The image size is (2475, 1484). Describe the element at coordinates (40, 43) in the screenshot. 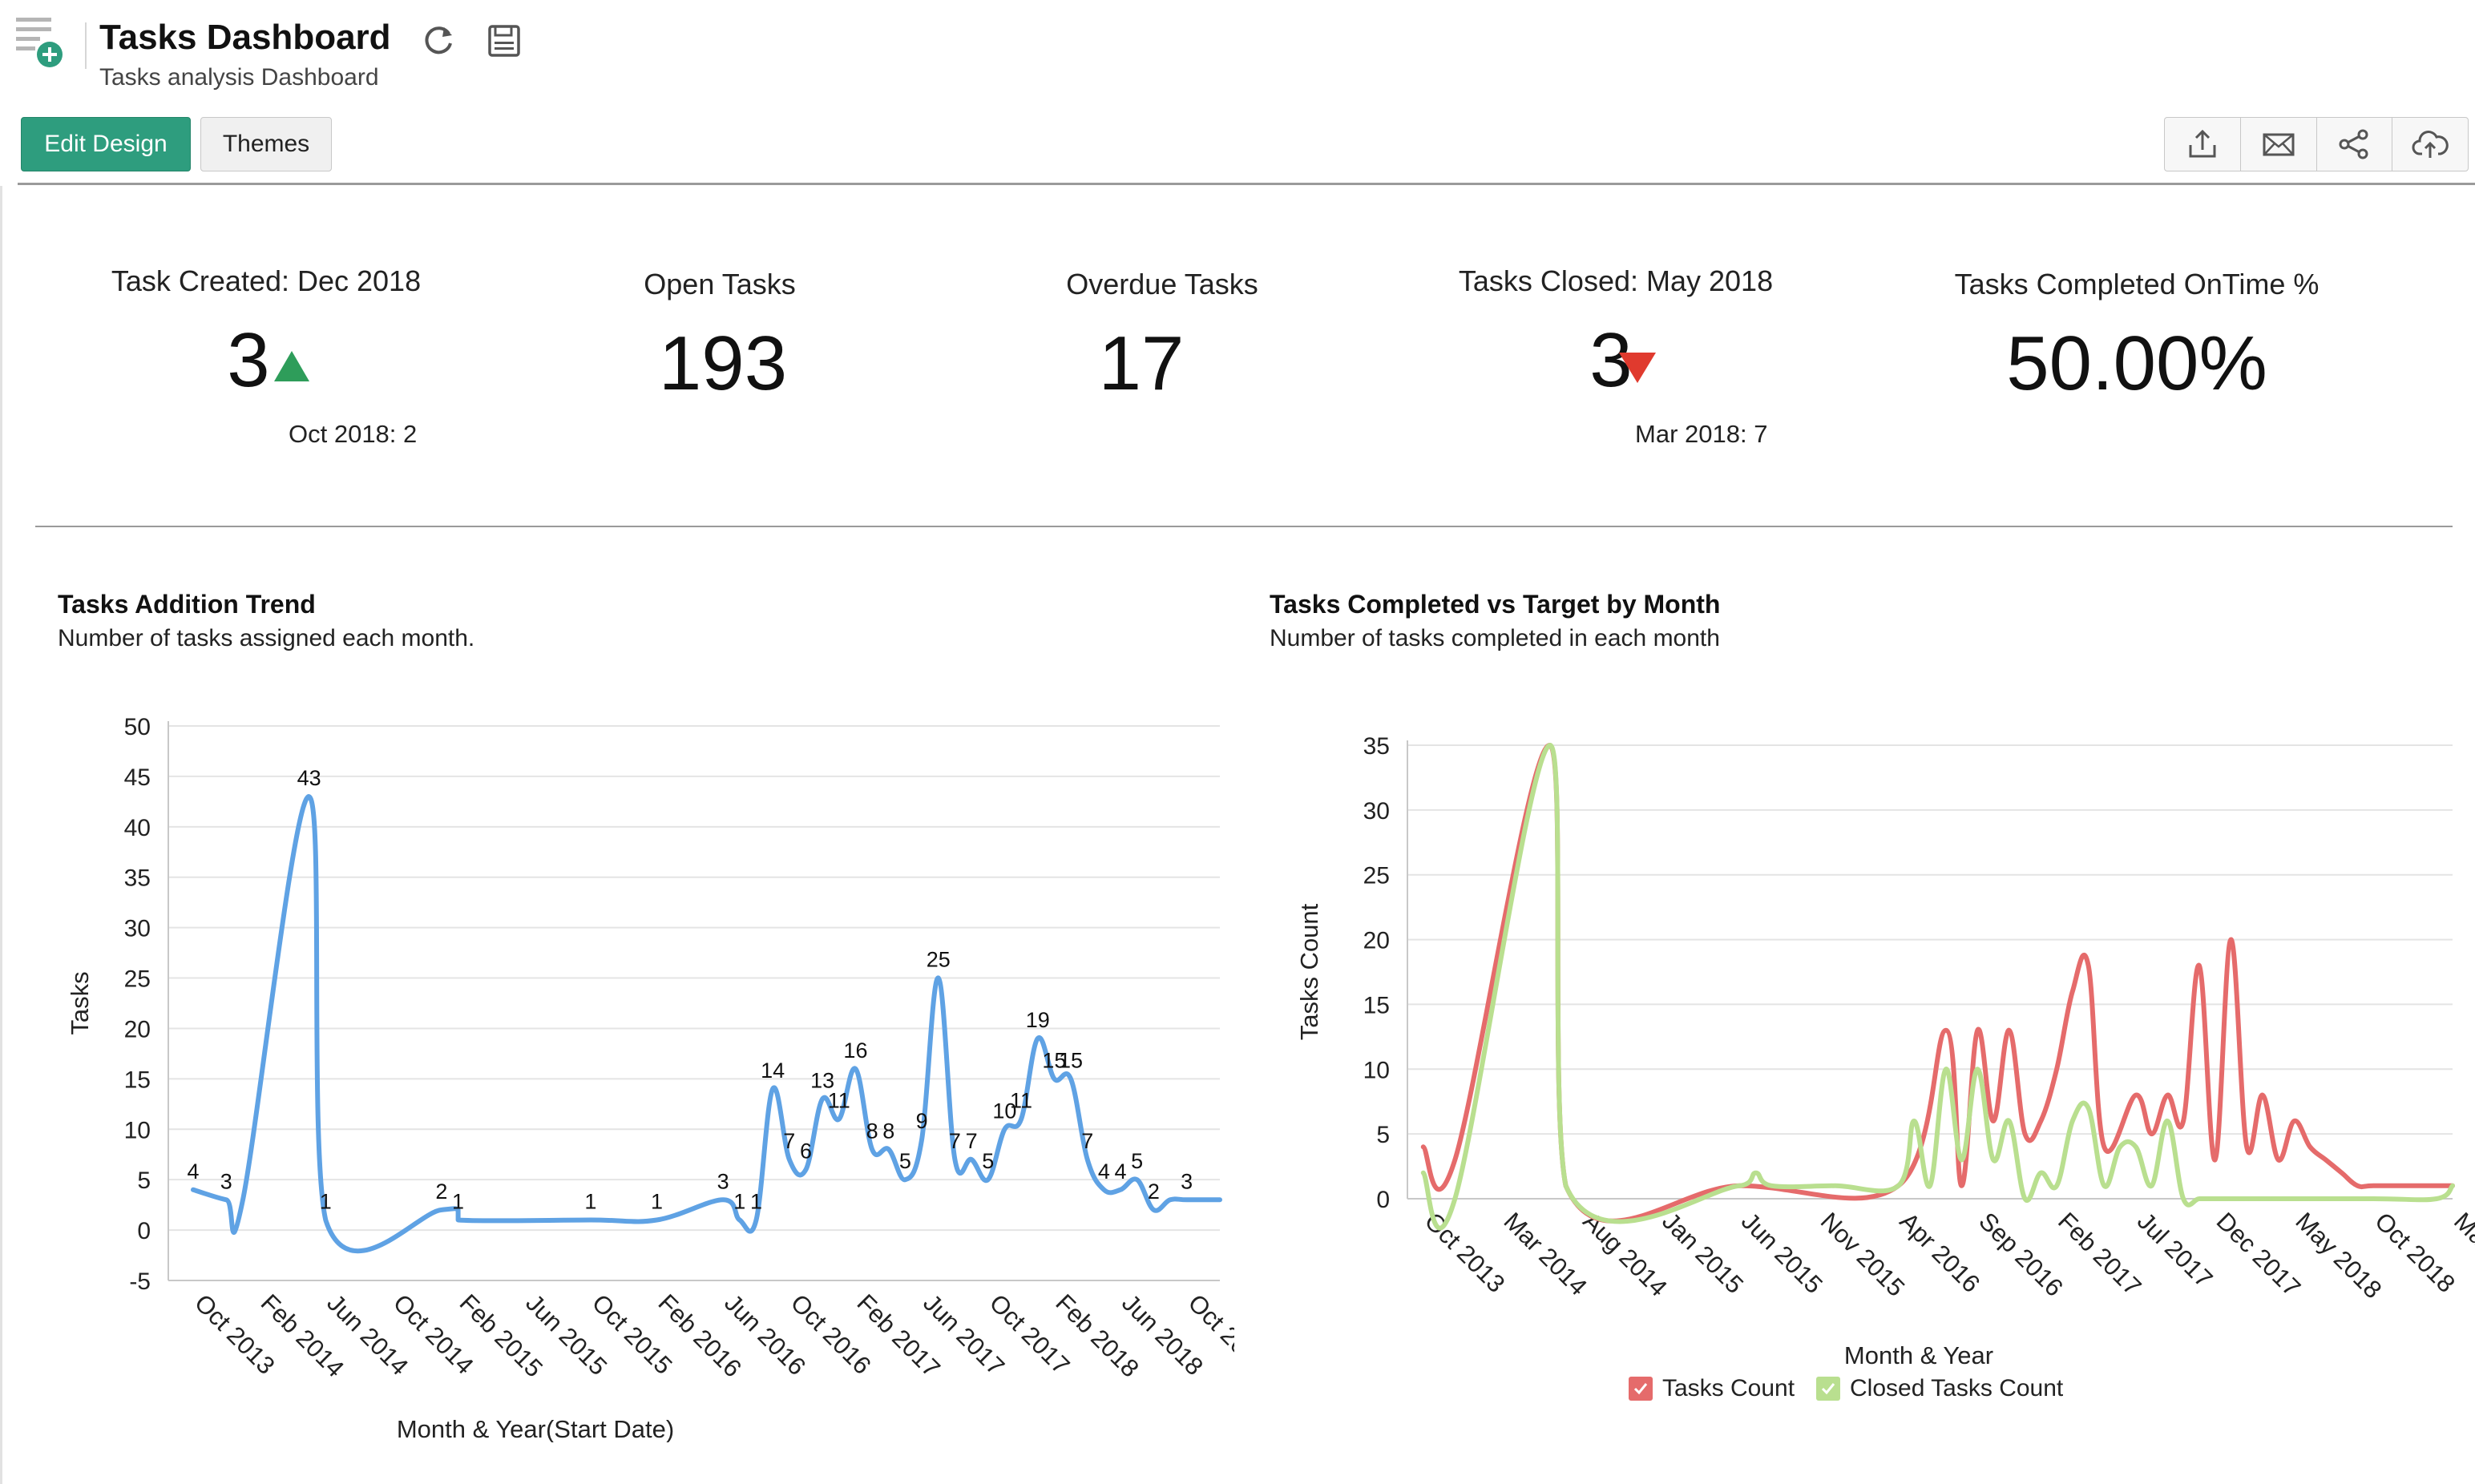

I see `add-dashboard-icon` at that location.